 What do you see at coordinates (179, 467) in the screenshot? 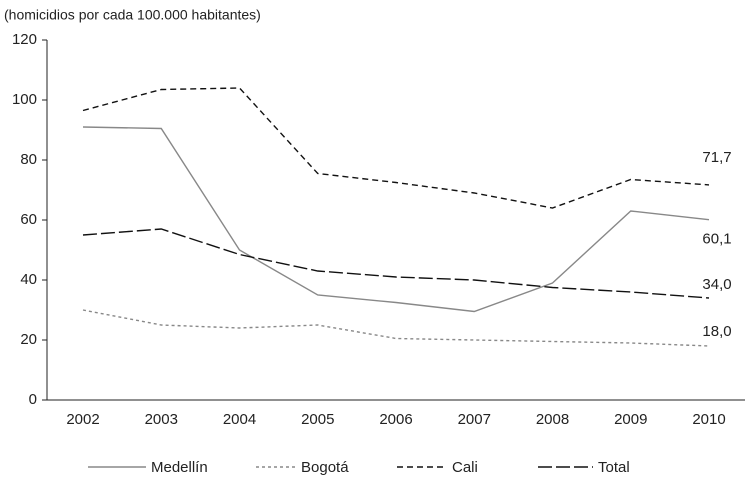
I see `legend-label: Medellín` at bounding box center [179, 467].